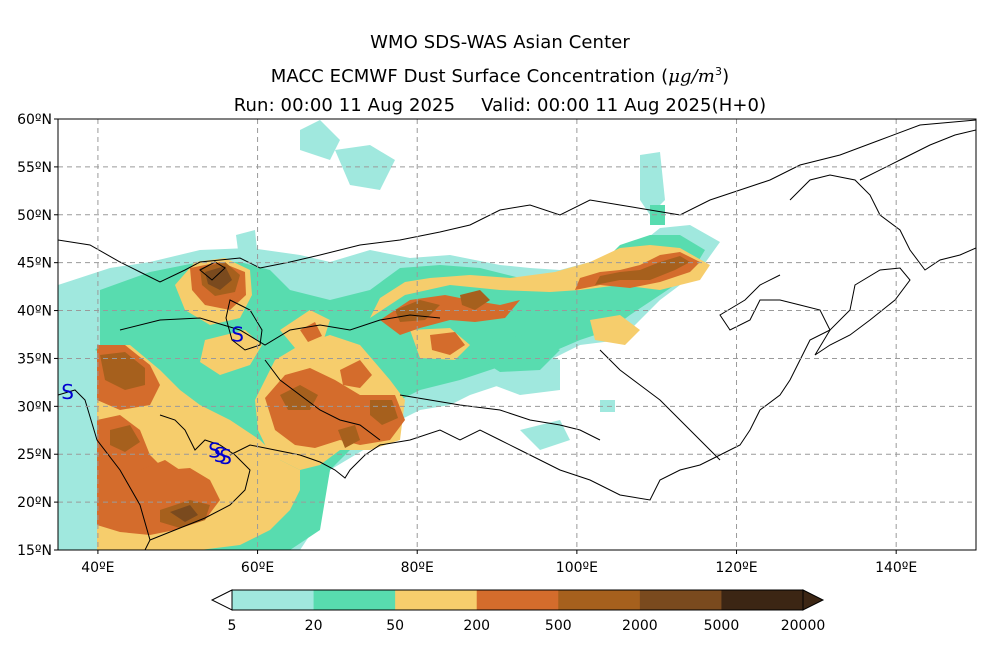 This screenshot has height=666, width=1000. I want to click on lon-tick-label: 80ºE, so click(417, 568).